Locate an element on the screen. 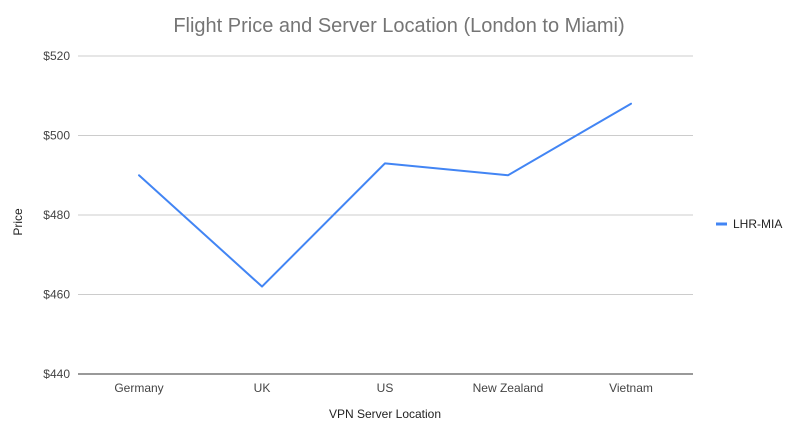 The height and width of the screenshot is (442, 806). y-axis-title: Price is located at coordinates (18, 222).